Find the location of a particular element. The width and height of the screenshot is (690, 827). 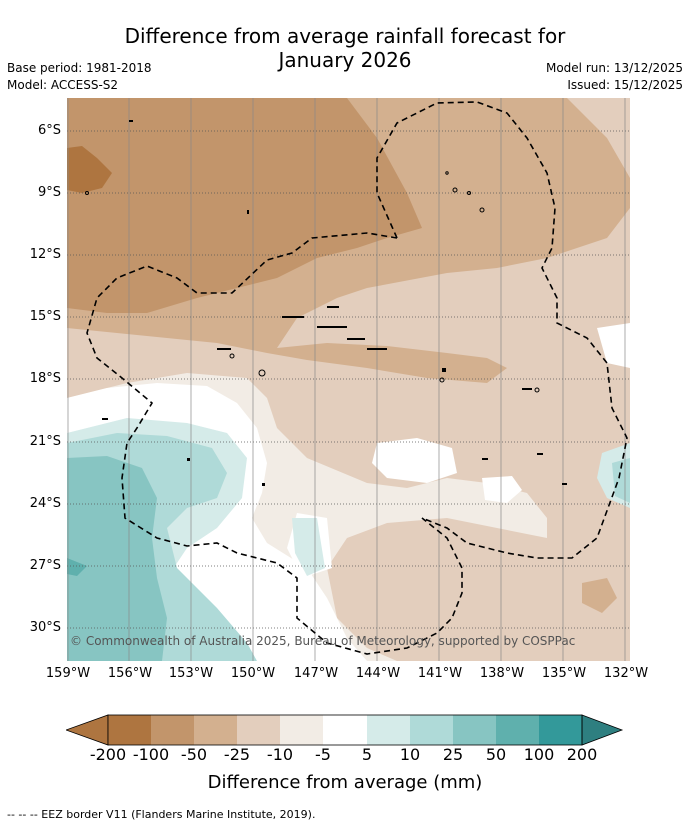

lat-label-30s: 30°S is located at coordinates (45, 627).